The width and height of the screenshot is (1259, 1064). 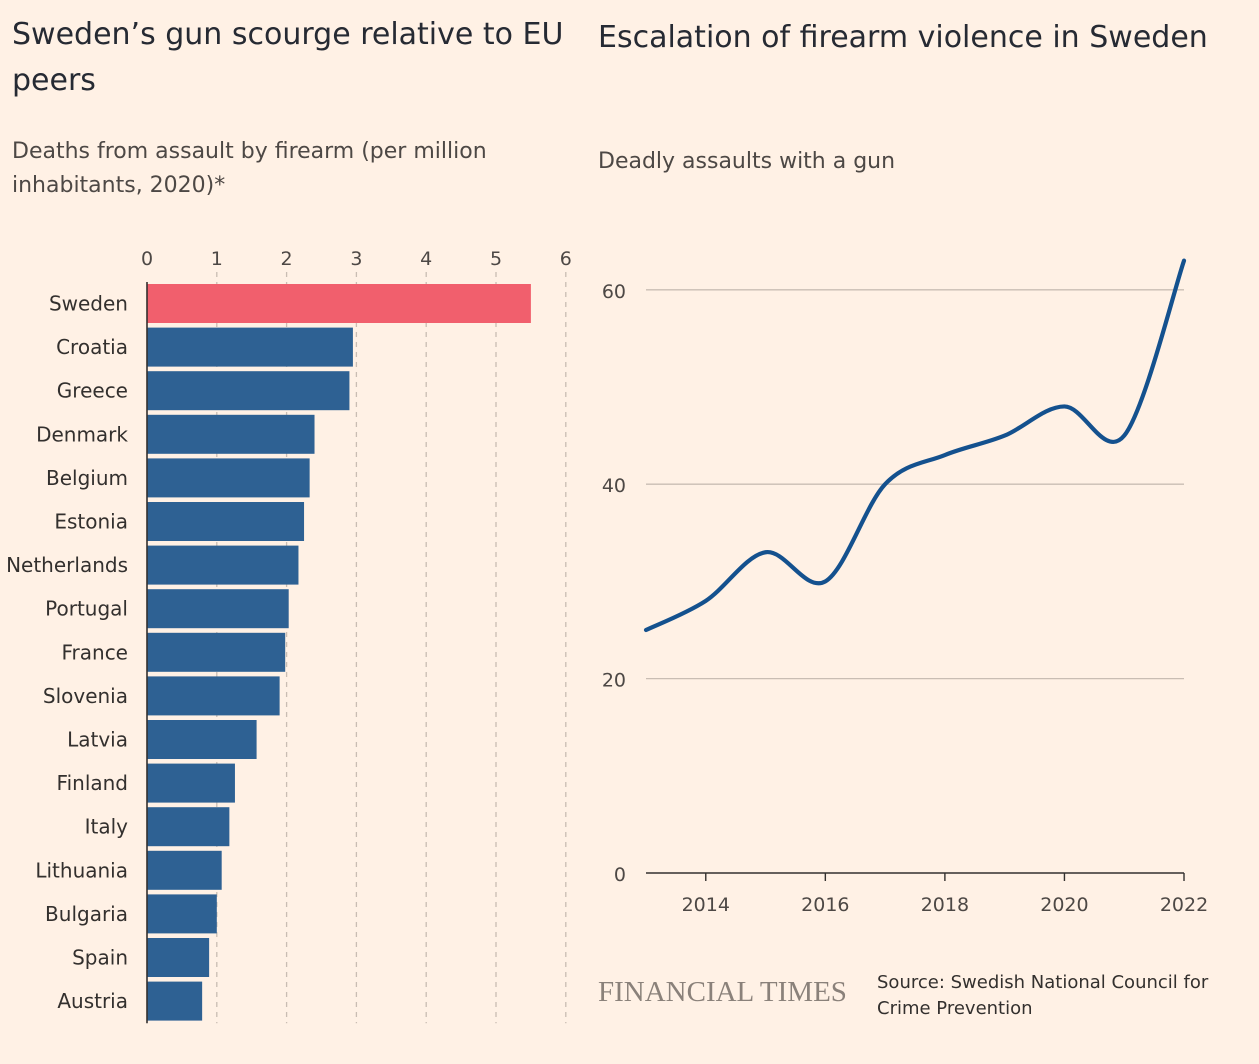 What do you see at coordinates (184, 870) in the screenshot?
I see `bar-lithuania` at bounding box center [184, 870].